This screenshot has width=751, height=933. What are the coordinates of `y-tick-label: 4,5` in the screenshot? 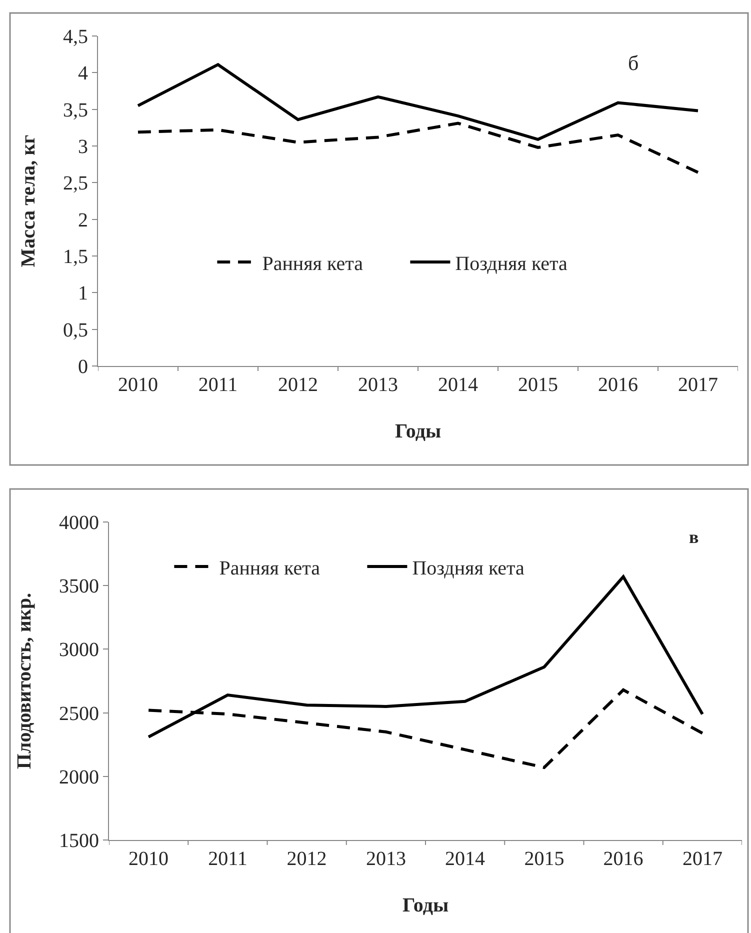 It's located at (75, 37).